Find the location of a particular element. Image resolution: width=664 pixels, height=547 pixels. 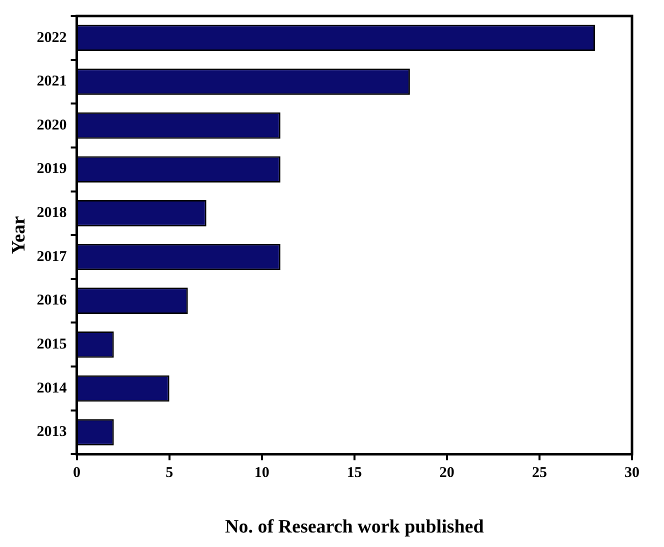

y-tick-label: 2017 is located at coordinates (52, 256).